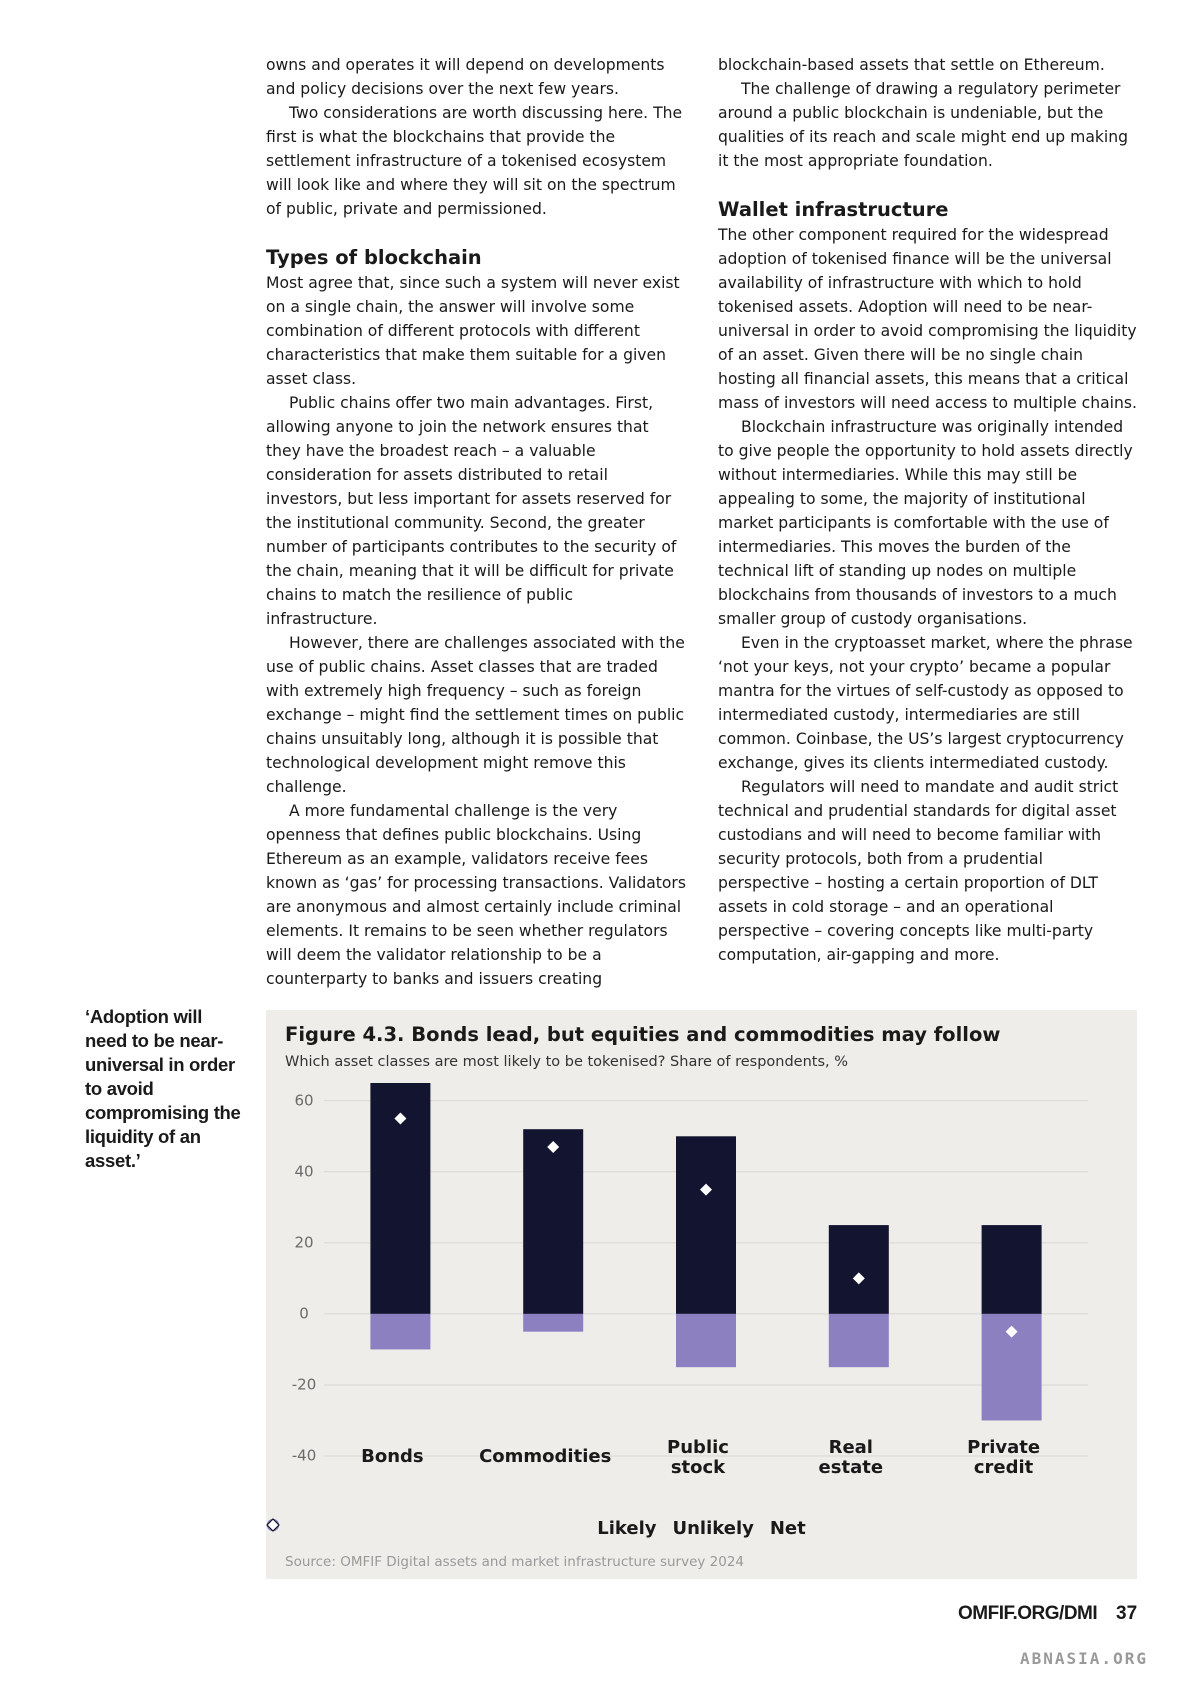 The height and width of the screenshot is (1684, 1191). What do you see at coordinates (304, 1313) in the screenshot?
I see `y-tick-label: 0` at bounding box center [304, 1313].